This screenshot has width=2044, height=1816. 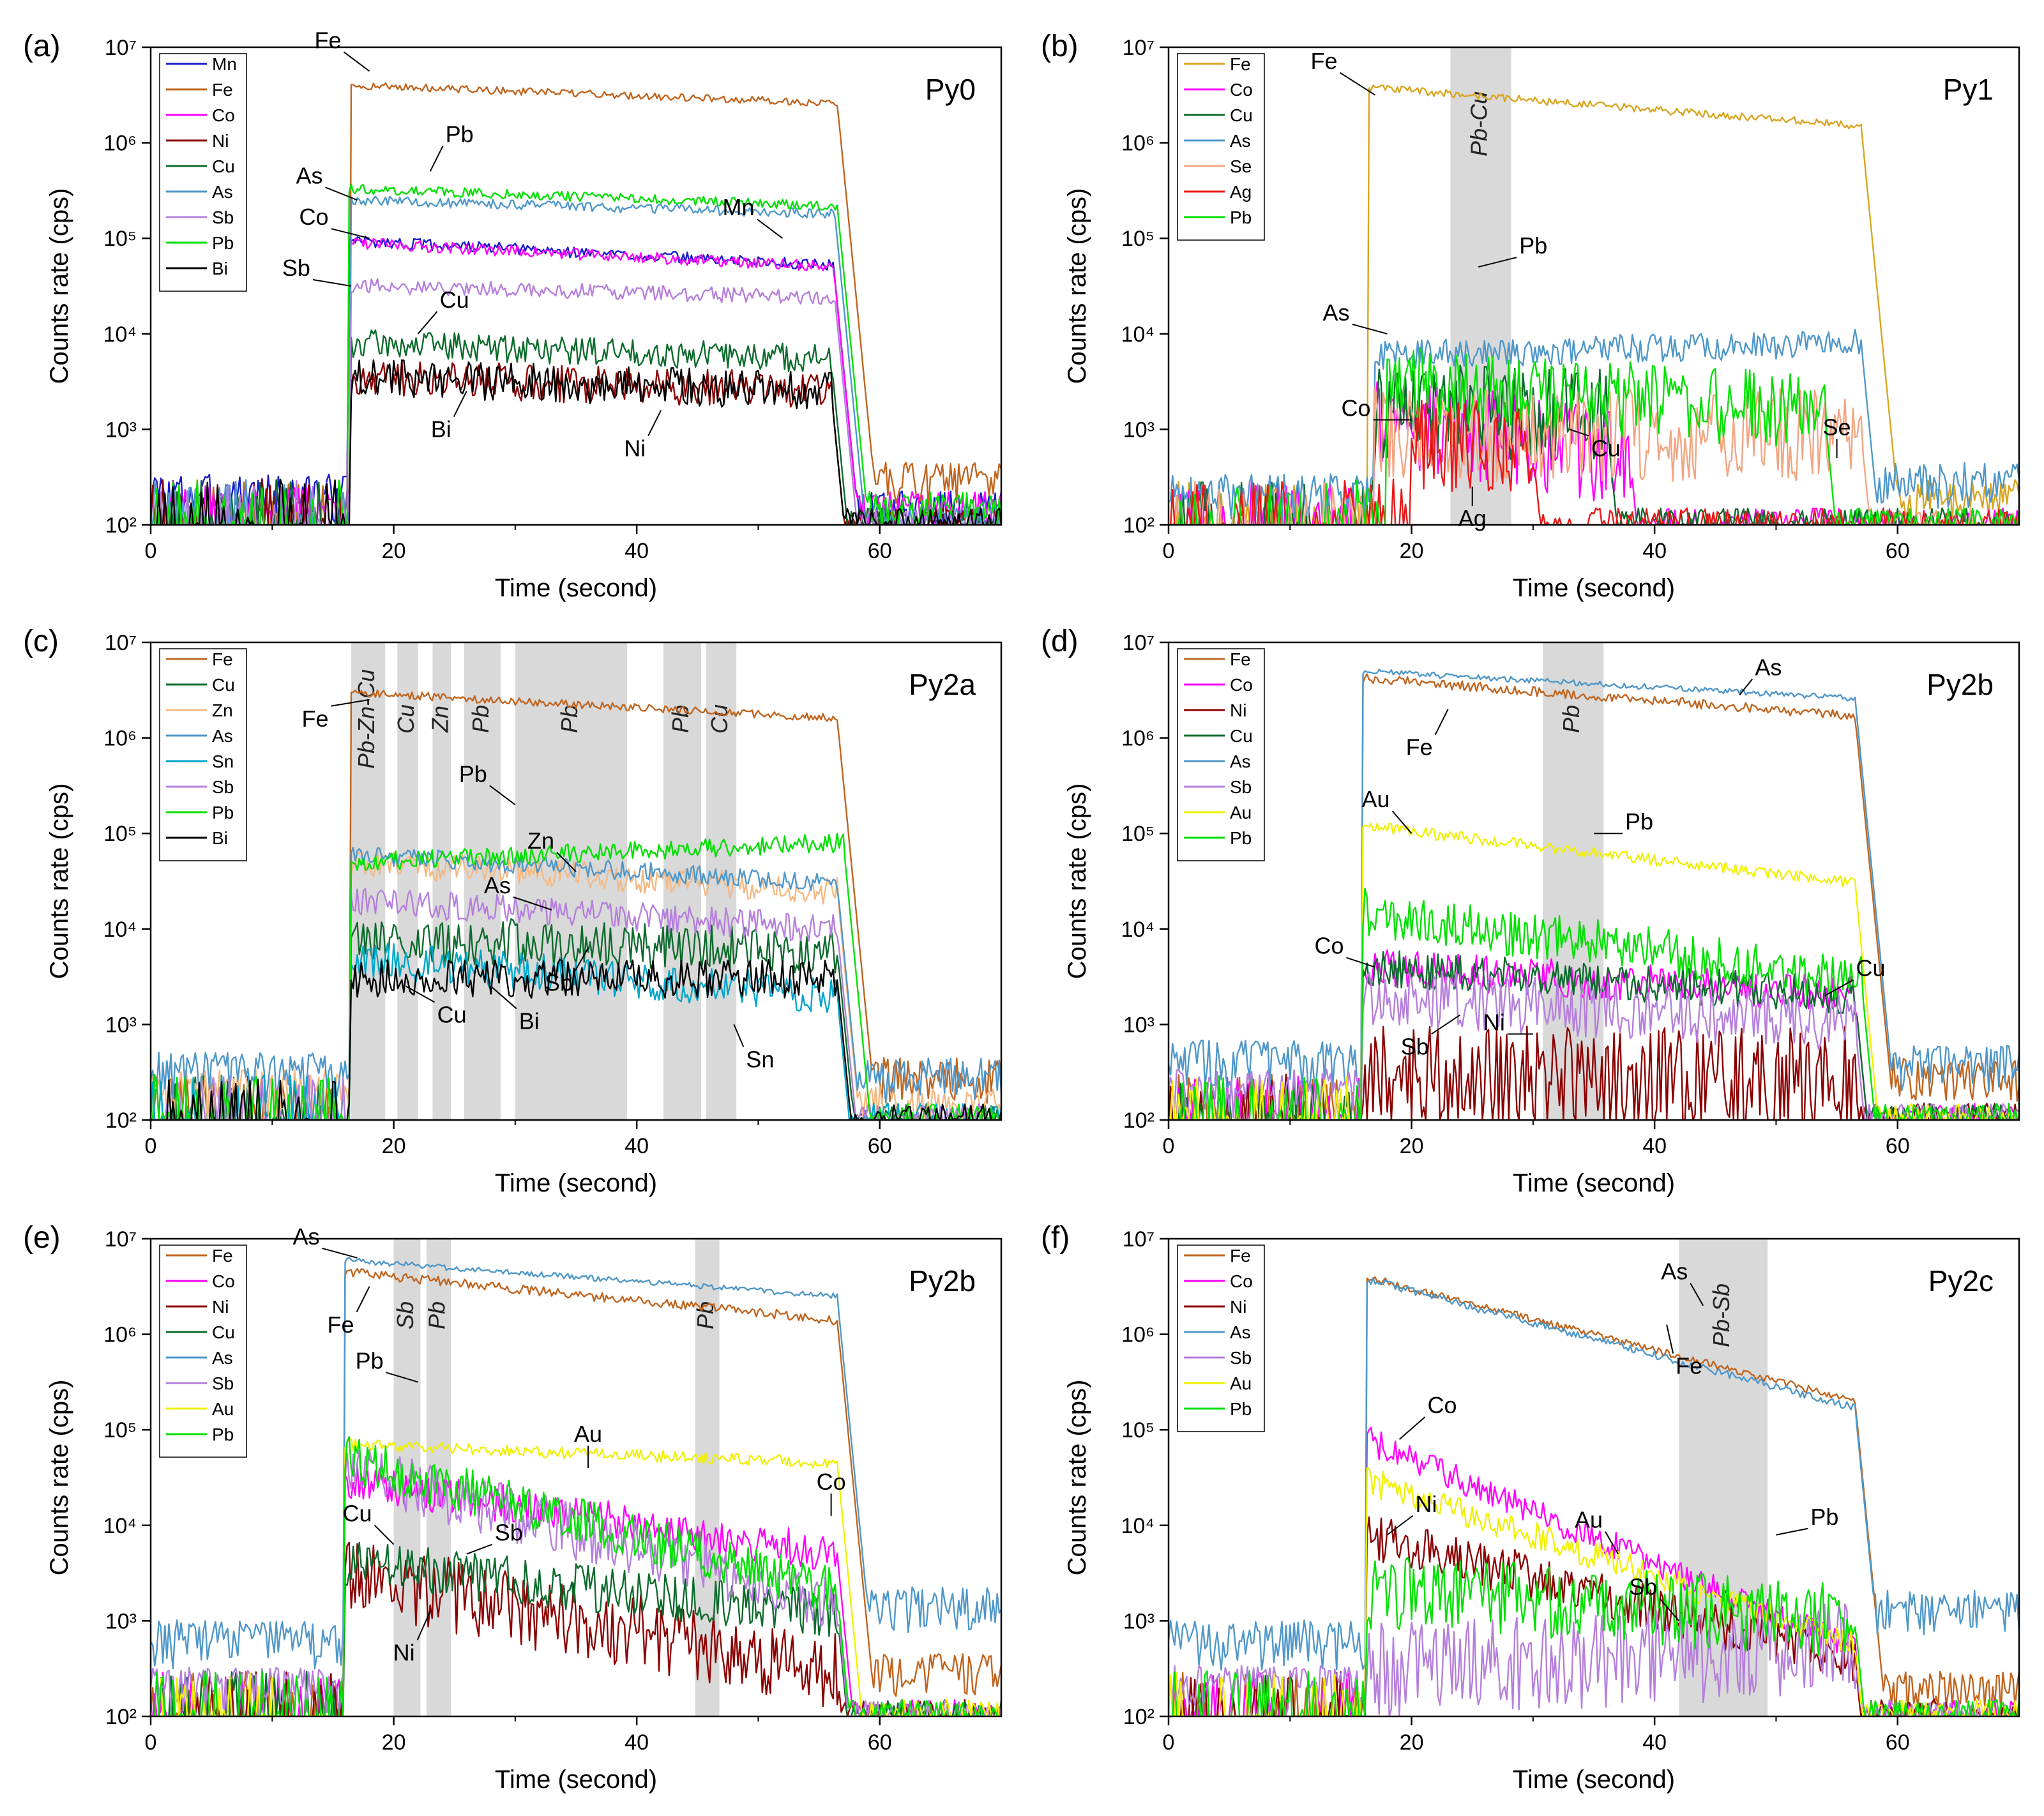 What do you see at coordinates (1639, 822) in the screenshot?
I see `annotation-label: Pb` at bounding box center [1639, 822].